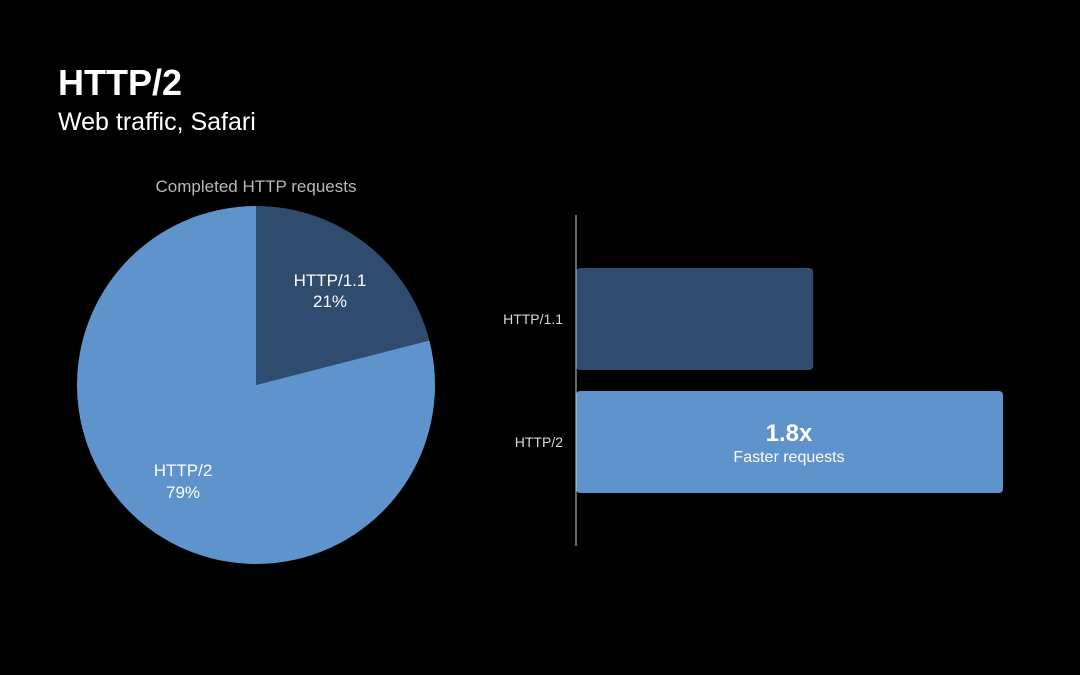 The width and height of the screenshot is (1080, 675). Describe the element at coordinates (695, 319) in the screenshot. I see `bar-http11` at that location.